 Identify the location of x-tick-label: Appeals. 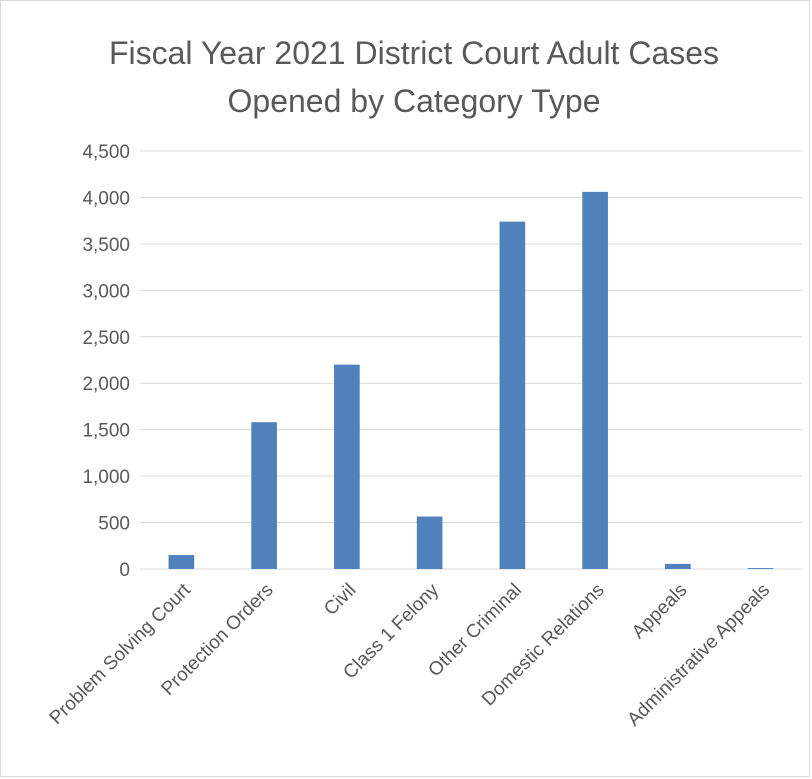
(659, 611).